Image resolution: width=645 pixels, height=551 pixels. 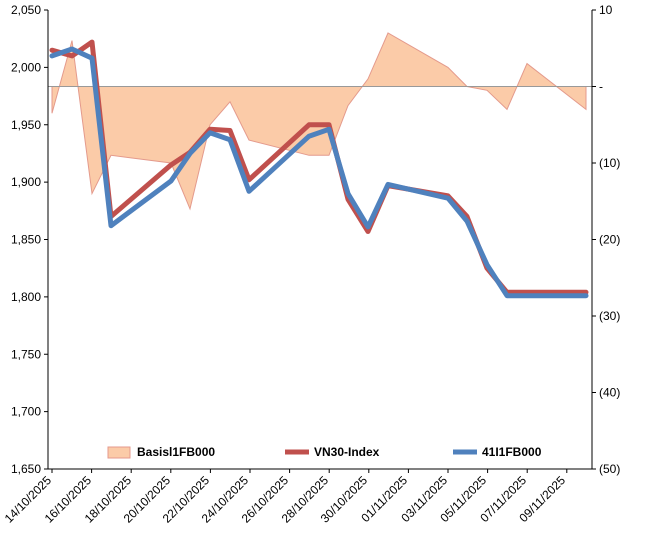 What do you see at coordinates (176, 452) in the screenshot?
I see `legend-label: Basisl1FB000` at bounding box center [176, 452].